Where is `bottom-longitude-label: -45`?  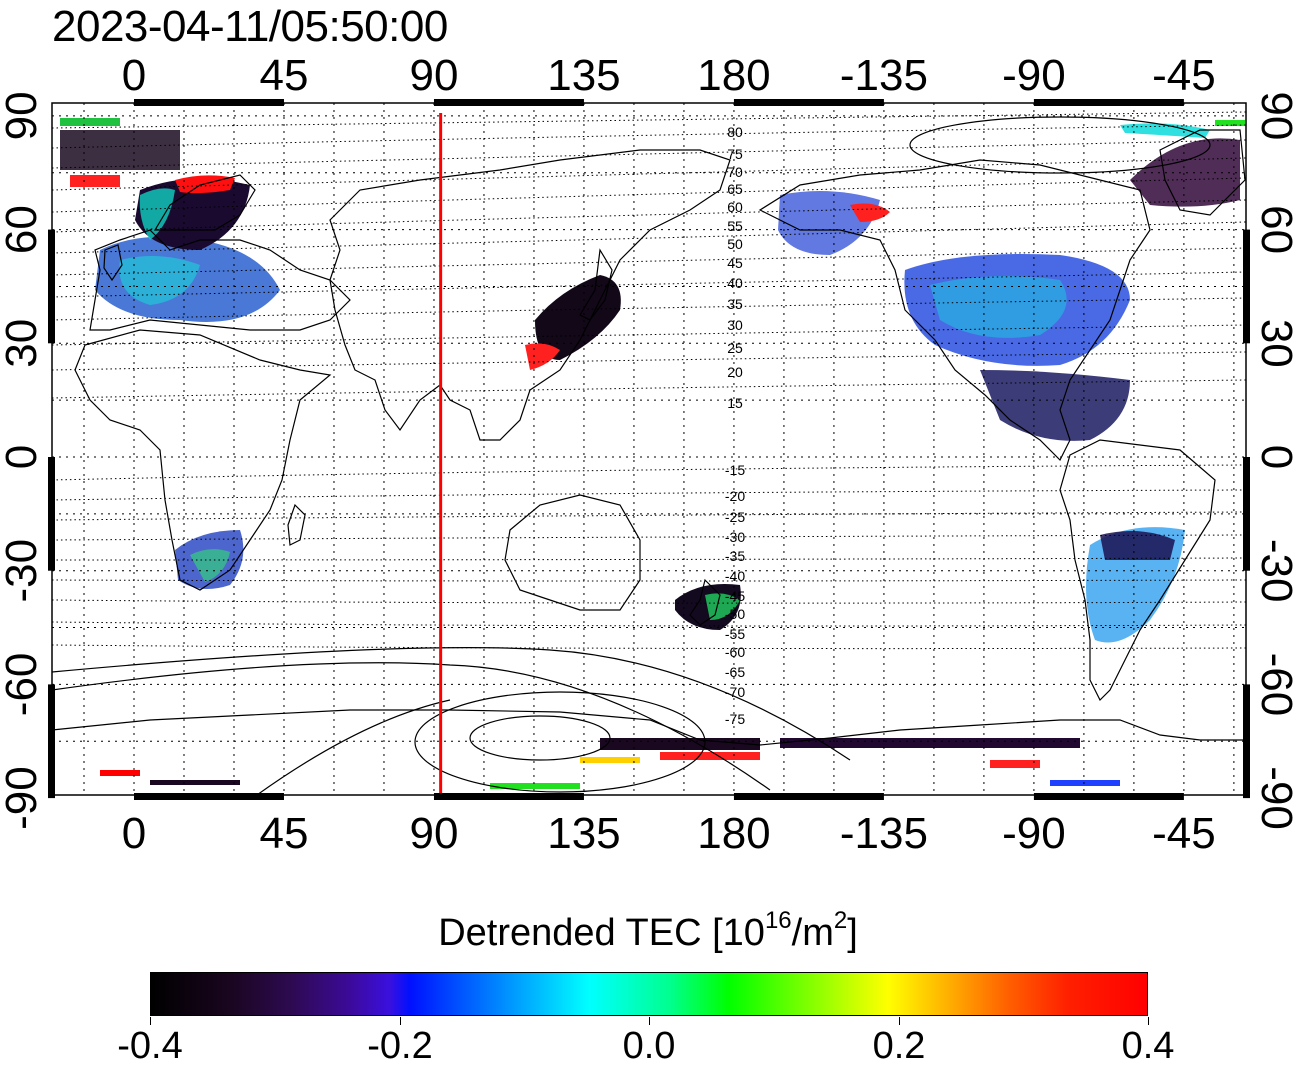 bottom-longitude-label: -45 is located at coordinates (1184, 833).